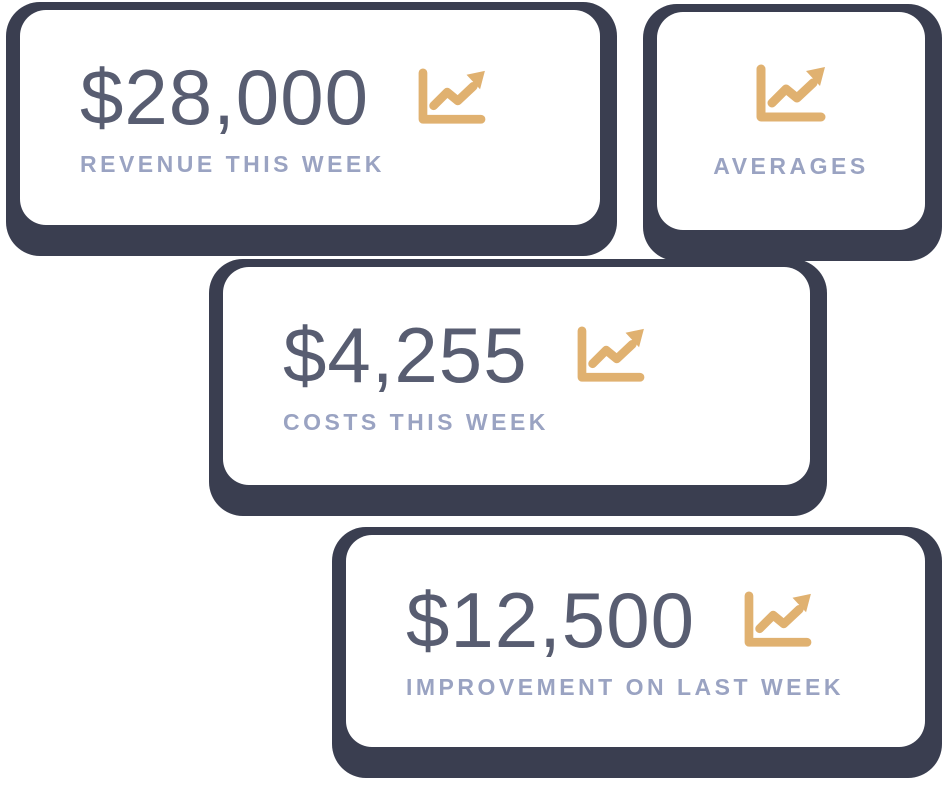 The image size is (949, 787). I want to click on stat-value-row: $12,500, so click(610, 620).